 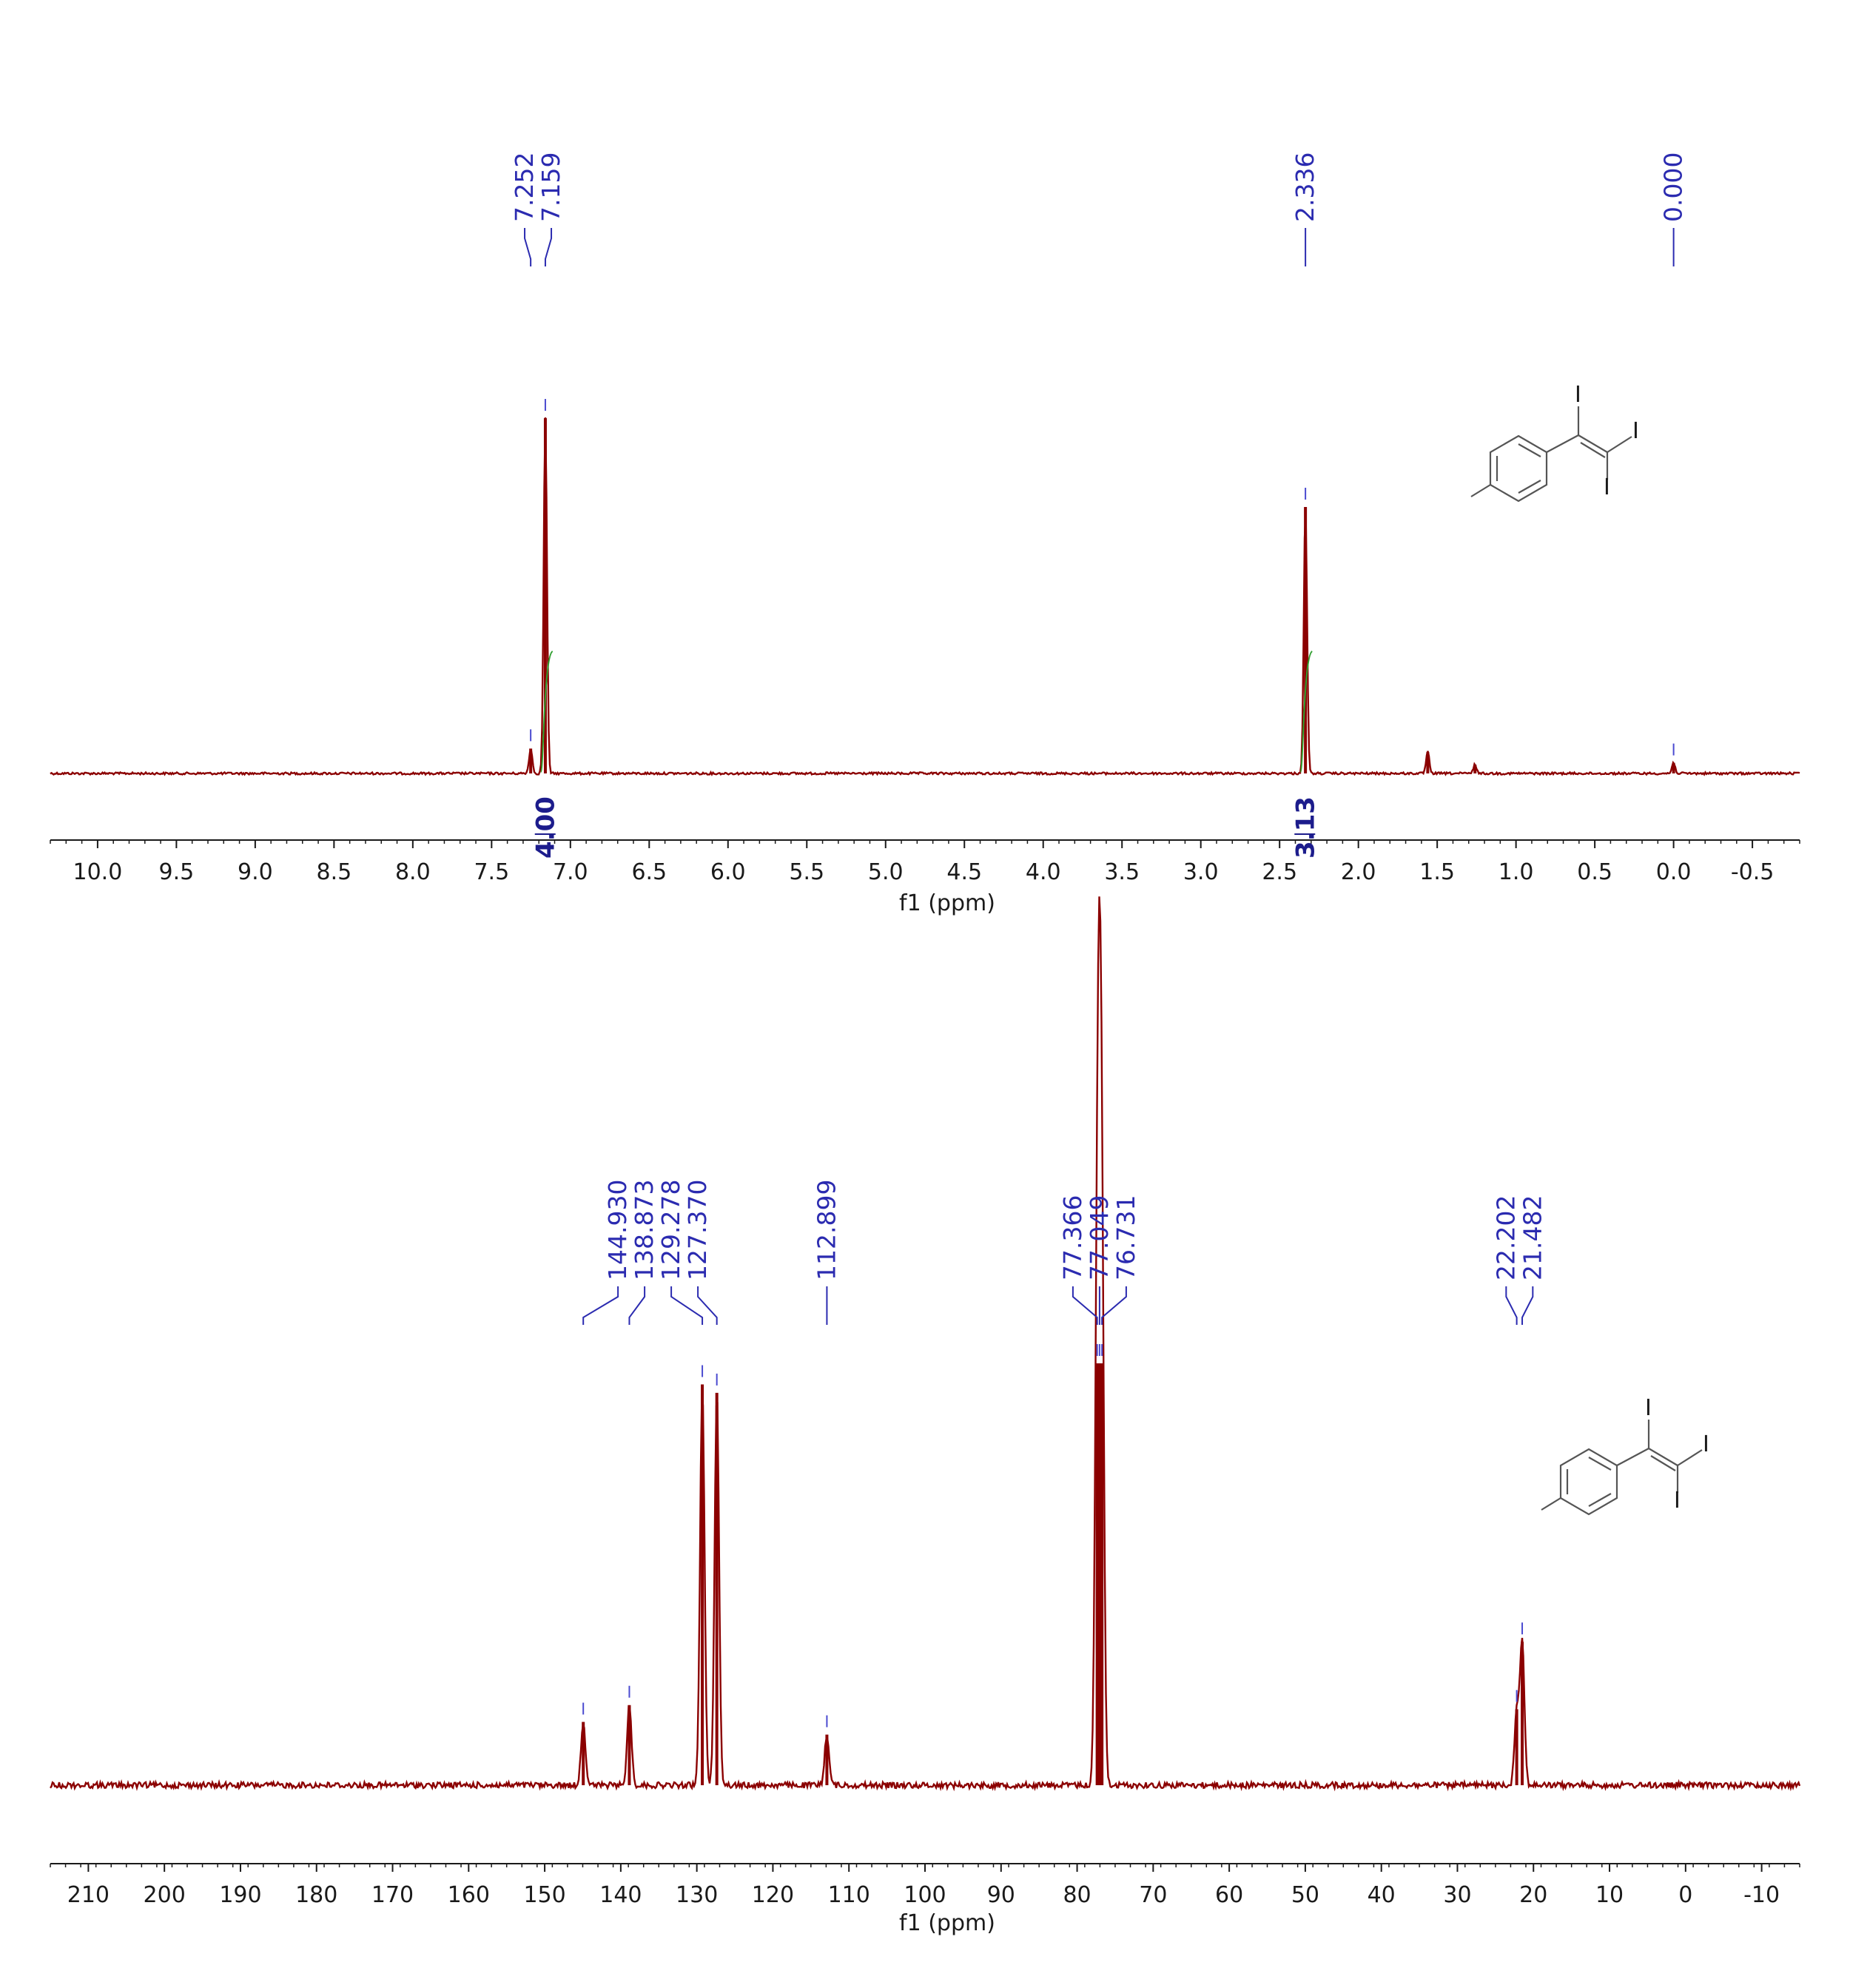 I want to click on x-tick-label: 200, so click(x=165, y=1895).